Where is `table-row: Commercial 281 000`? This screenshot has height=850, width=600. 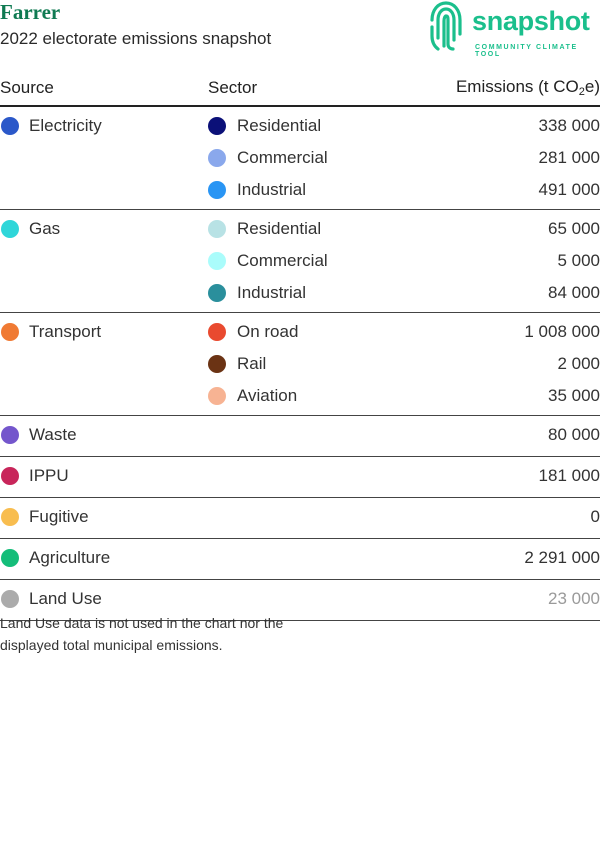 table-row: Commercial 281 000 is located at coordinates (300, 158).